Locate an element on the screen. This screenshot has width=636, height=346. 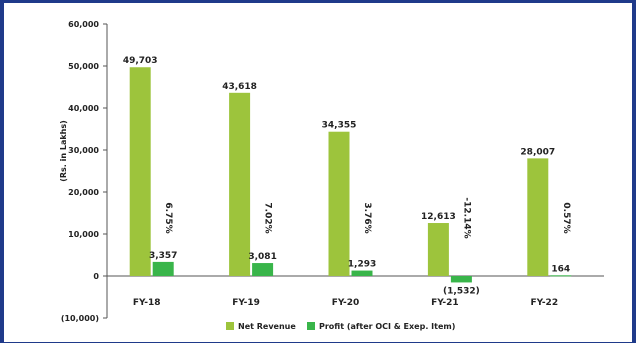
data-label-net-revenue: 49,703 is located at coordinates (140, 61).